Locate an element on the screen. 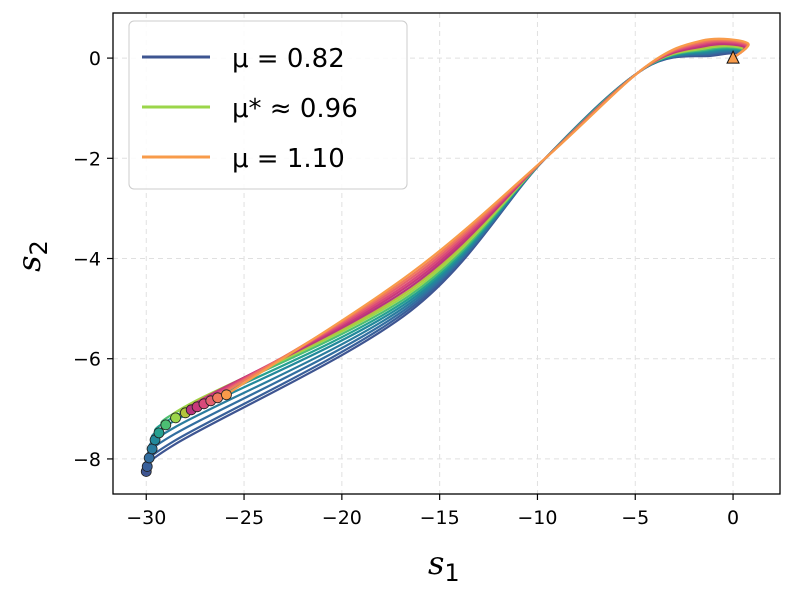  y-axis-label: s2 is located at coordinates (31, 256).